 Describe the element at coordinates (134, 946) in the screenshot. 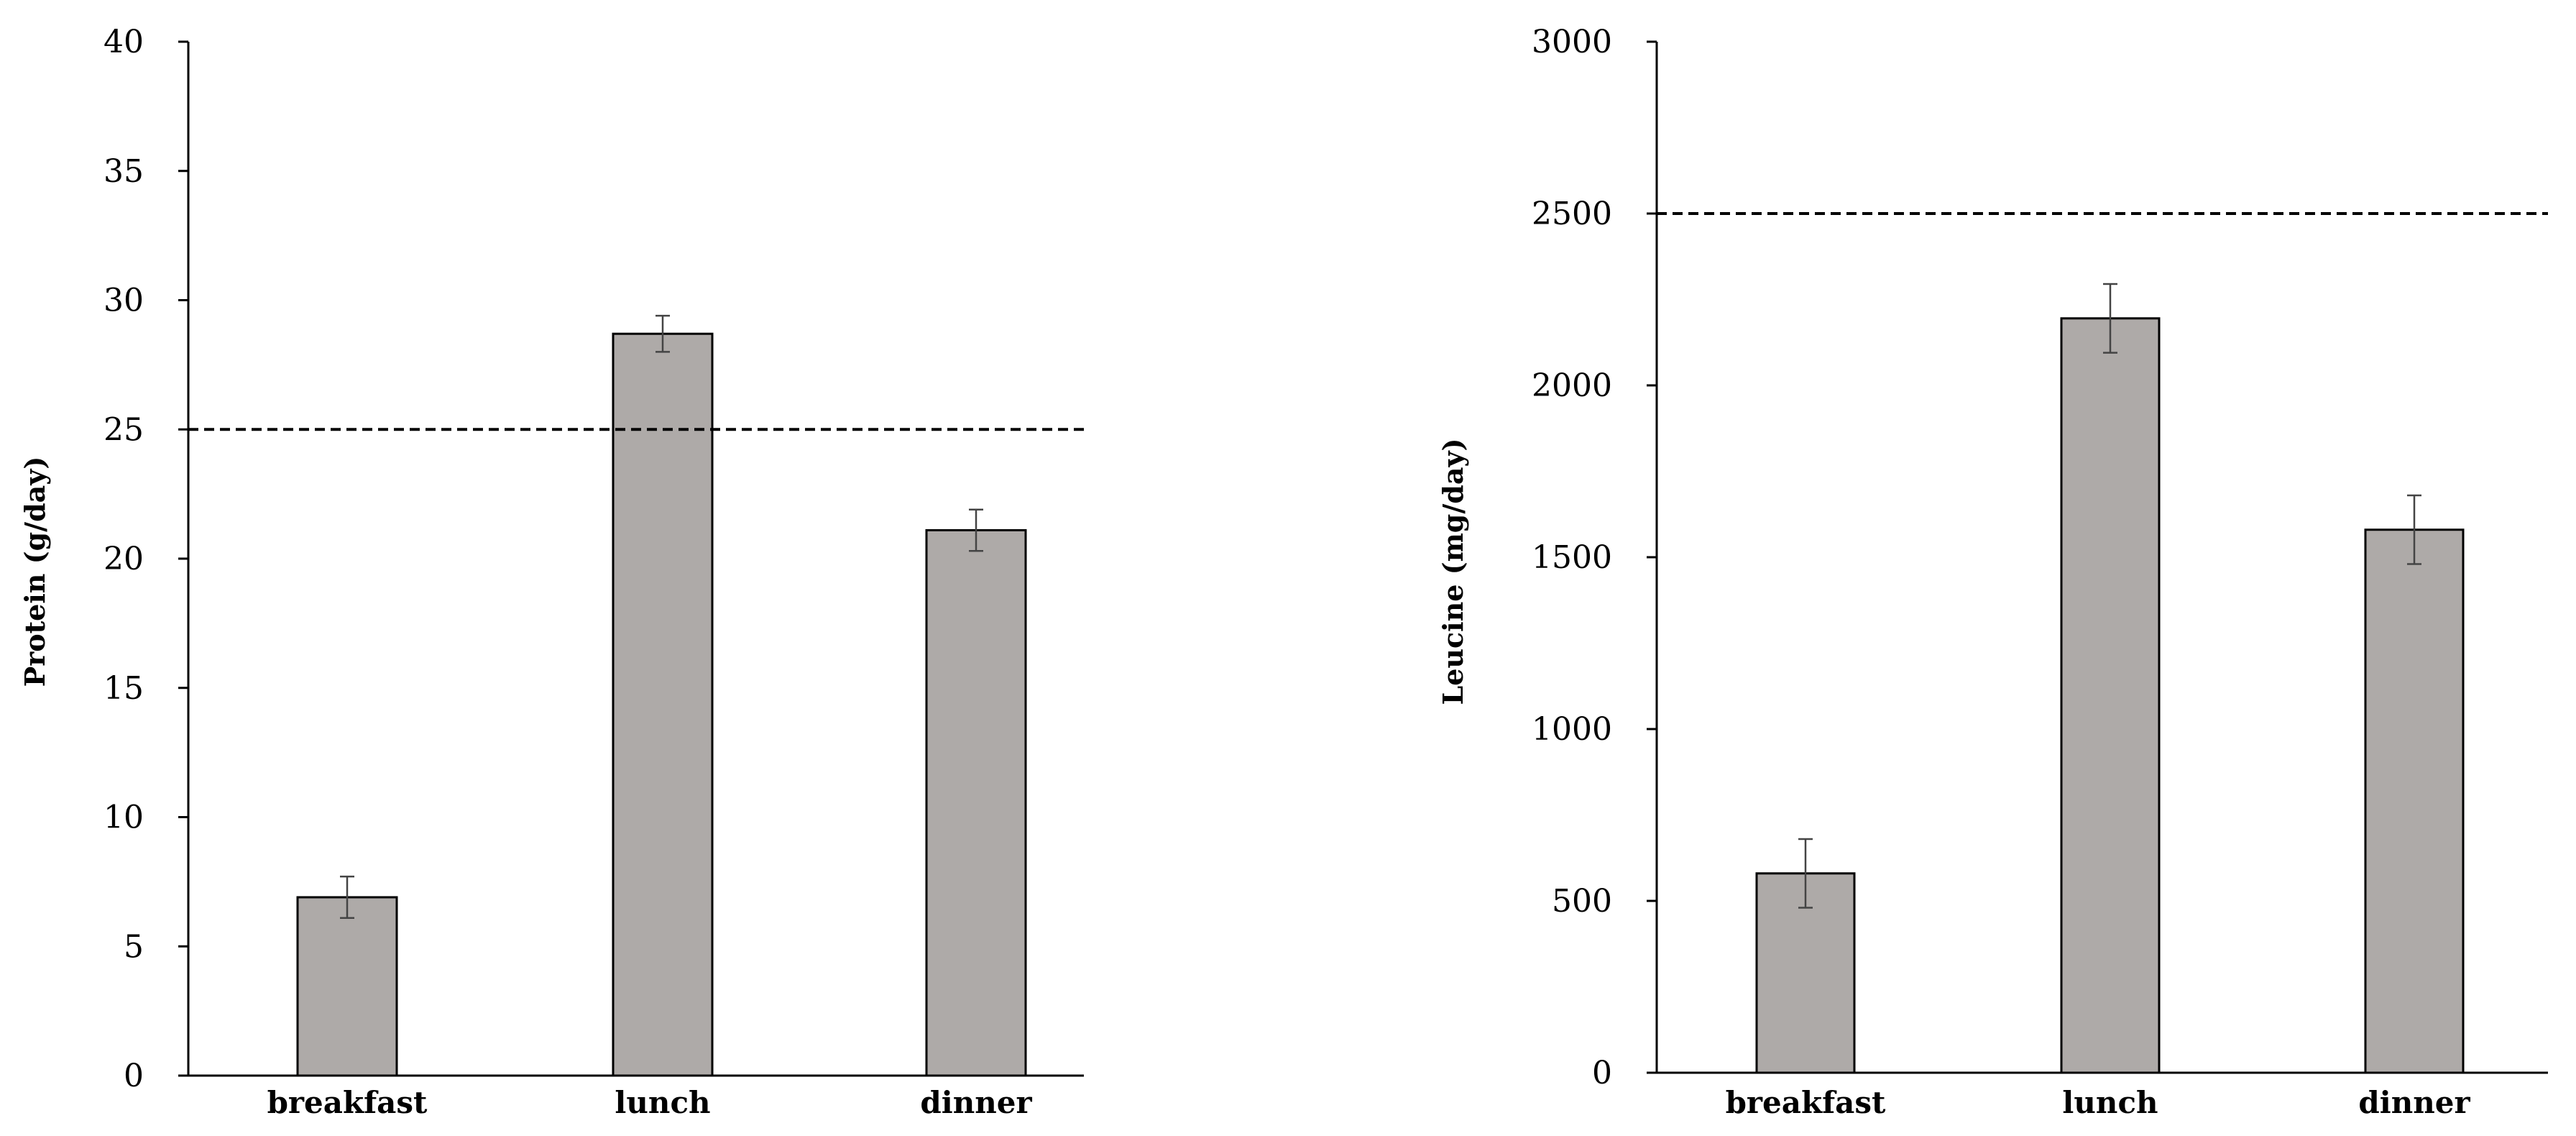

I see `protein-y-tick-label: 5` at that location.